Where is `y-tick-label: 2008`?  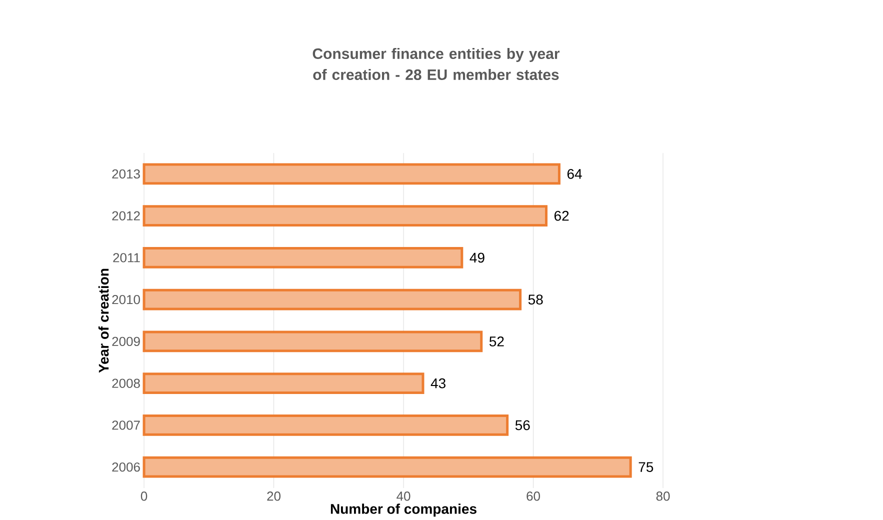
y-tick-label: 2008 is located at coordinates (126, 383).